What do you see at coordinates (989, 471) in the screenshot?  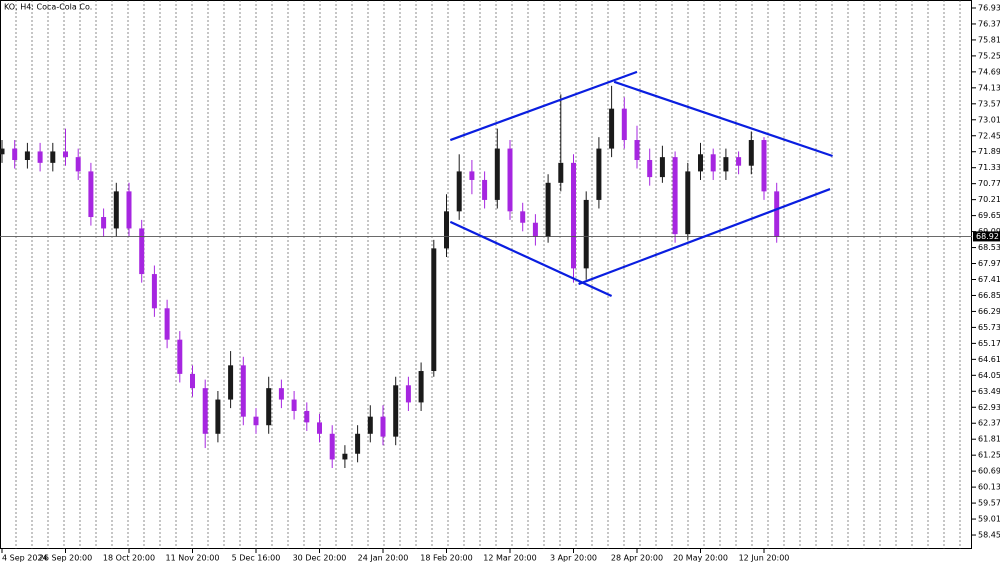 I see `y-tick-label: 60.69` at bounding box center [989, 471].